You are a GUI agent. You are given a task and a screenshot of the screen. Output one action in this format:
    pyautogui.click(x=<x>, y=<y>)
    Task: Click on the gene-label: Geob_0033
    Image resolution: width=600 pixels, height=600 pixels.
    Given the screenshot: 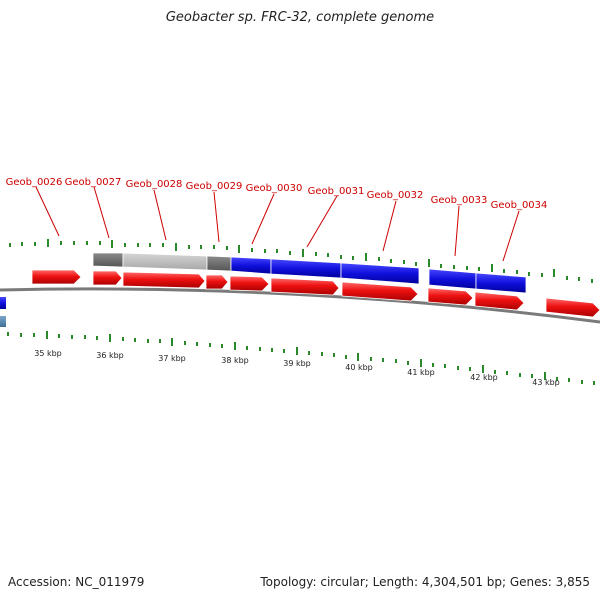 What is the action you would take?
    pyautogui.click(x=459, y=200)
    